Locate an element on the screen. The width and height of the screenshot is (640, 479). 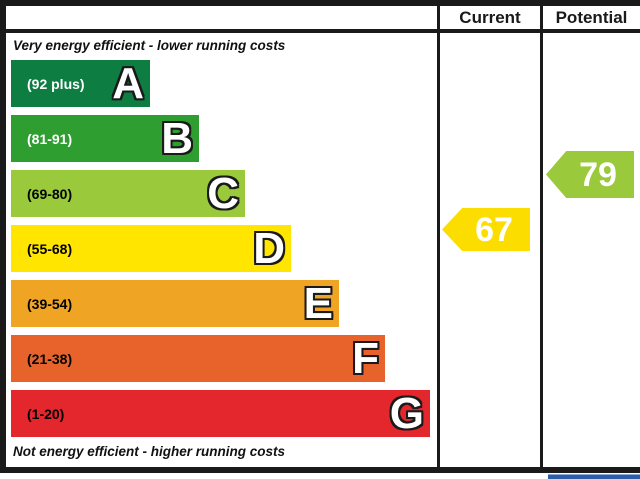
band-c-range: (69-80) is located at coordinates (50, 193).